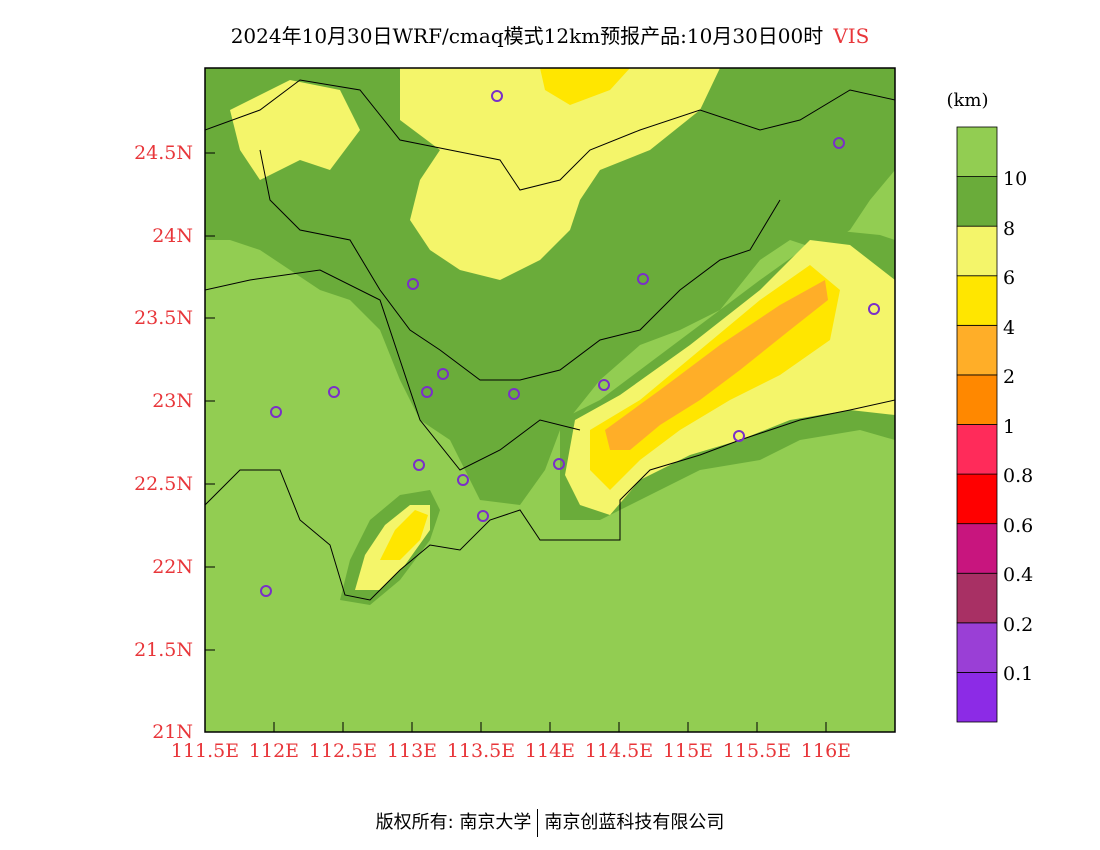  Describe the element at coordinates (205, 751) in the screenshot. I see `lon-label: 111.5E` at that location.